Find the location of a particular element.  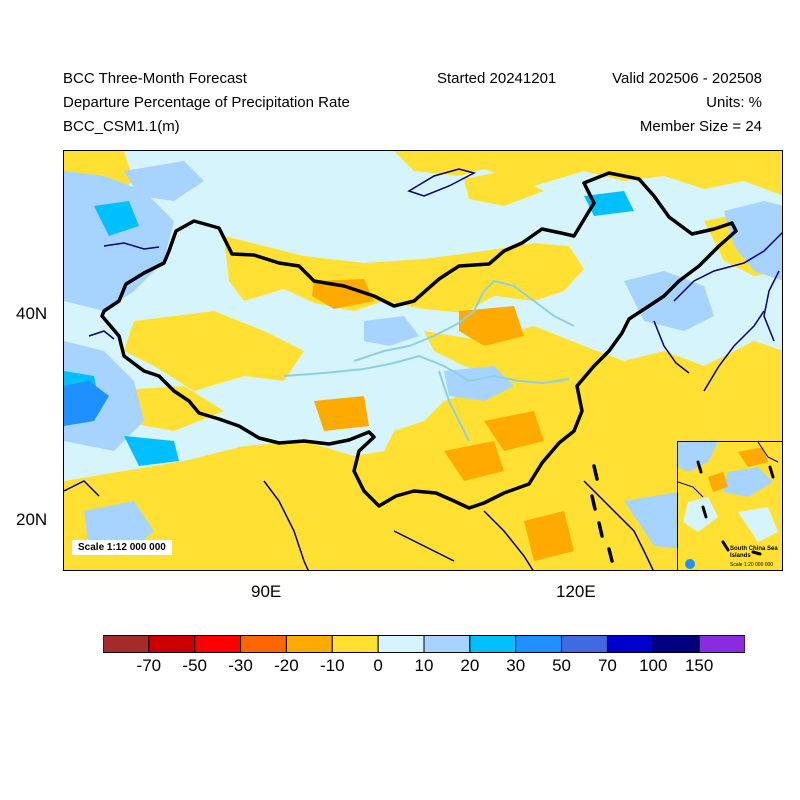

inset-title: South China Sea Islands is located at coordinates (754, 552).